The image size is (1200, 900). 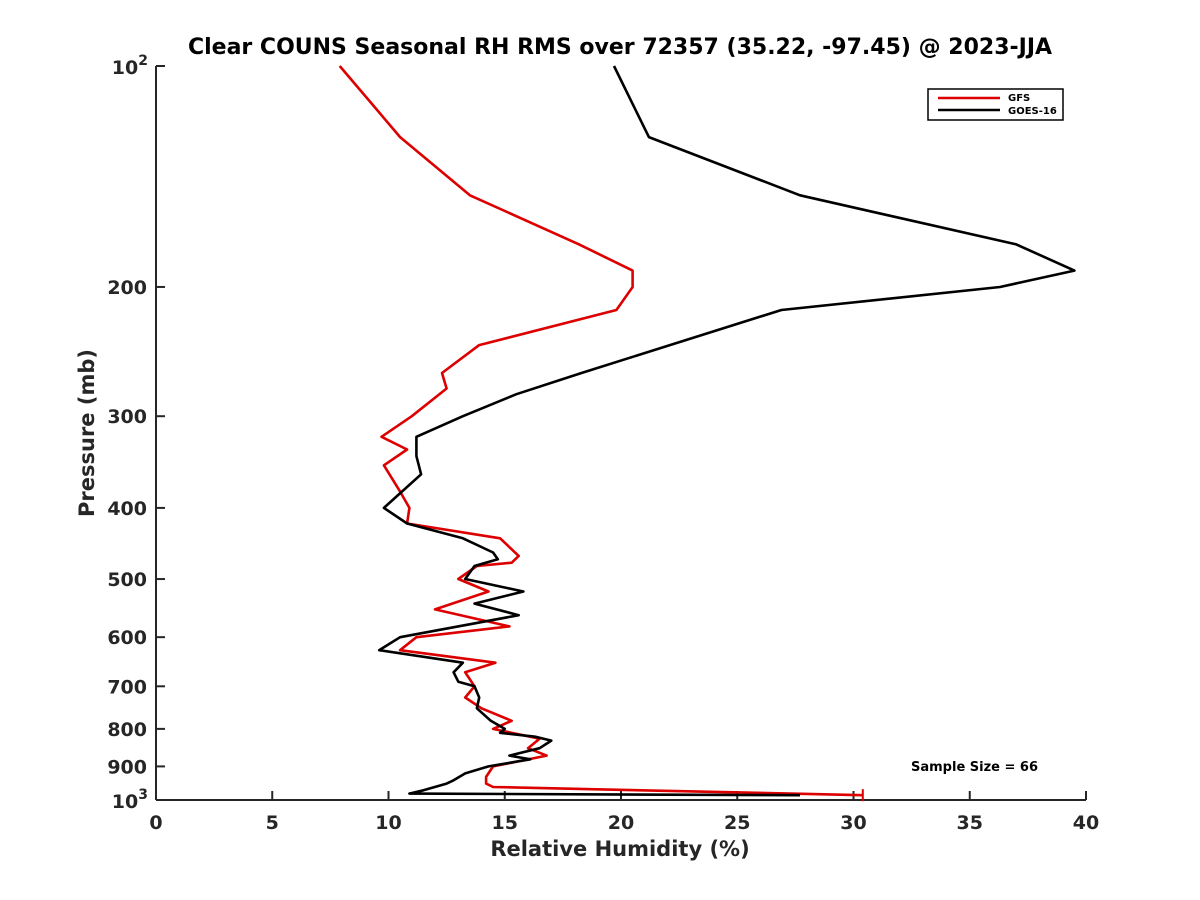 I want to click on x-tick-label: 20, so click(x=621, y=823).